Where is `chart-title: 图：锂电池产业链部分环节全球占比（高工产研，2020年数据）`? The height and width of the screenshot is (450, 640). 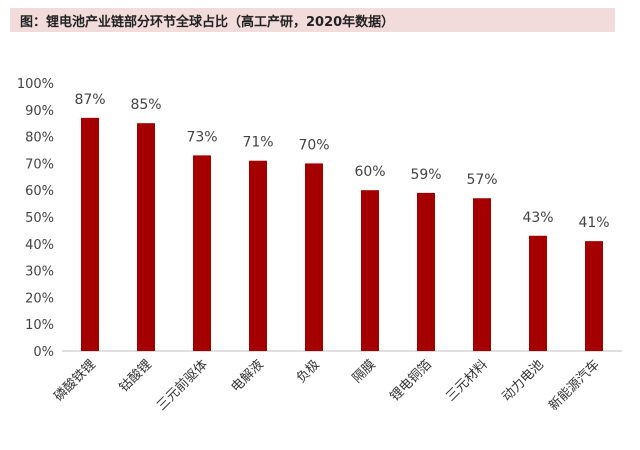 chart-title: 图：锂电池产业链部分环节全球占比（高工产研，2020年数据） is located at coordinates (207, 22).